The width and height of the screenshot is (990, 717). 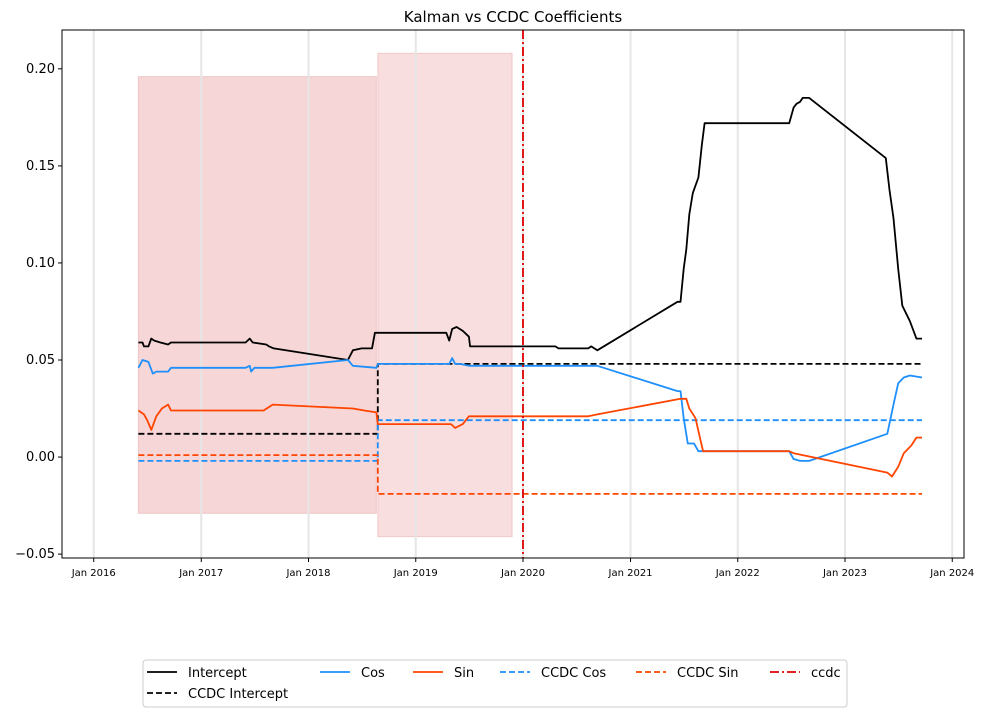 I want to click on x-tick-label: Jan 2018, so click(x=307, y=573).